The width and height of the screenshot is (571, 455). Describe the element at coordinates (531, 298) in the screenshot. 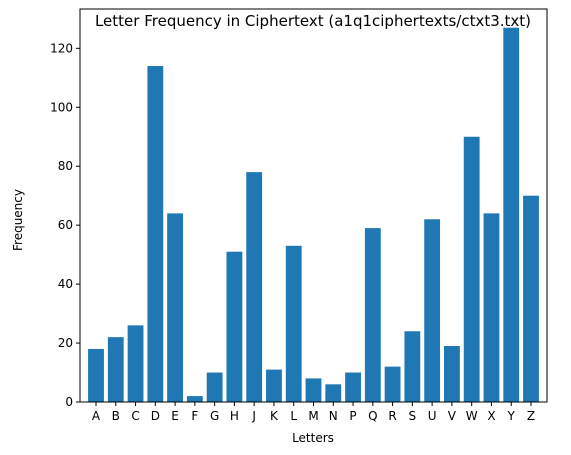

I see `bar-z` at that location.